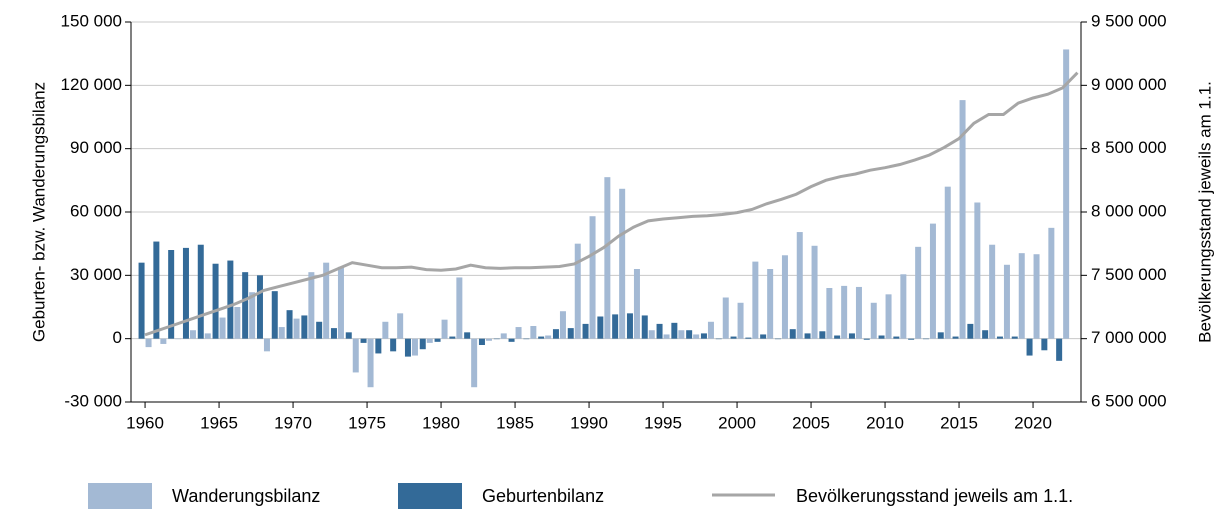  Describe the element at coordinates (1129, 400) in the screenshot. I see `y2-tick-label: 6 500 000` at that location.